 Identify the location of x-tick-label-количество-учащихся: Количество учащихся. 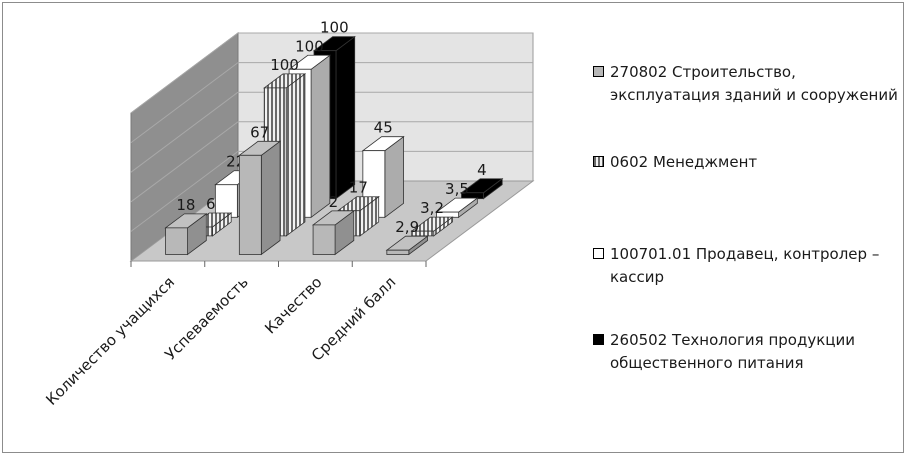
(110, 341).